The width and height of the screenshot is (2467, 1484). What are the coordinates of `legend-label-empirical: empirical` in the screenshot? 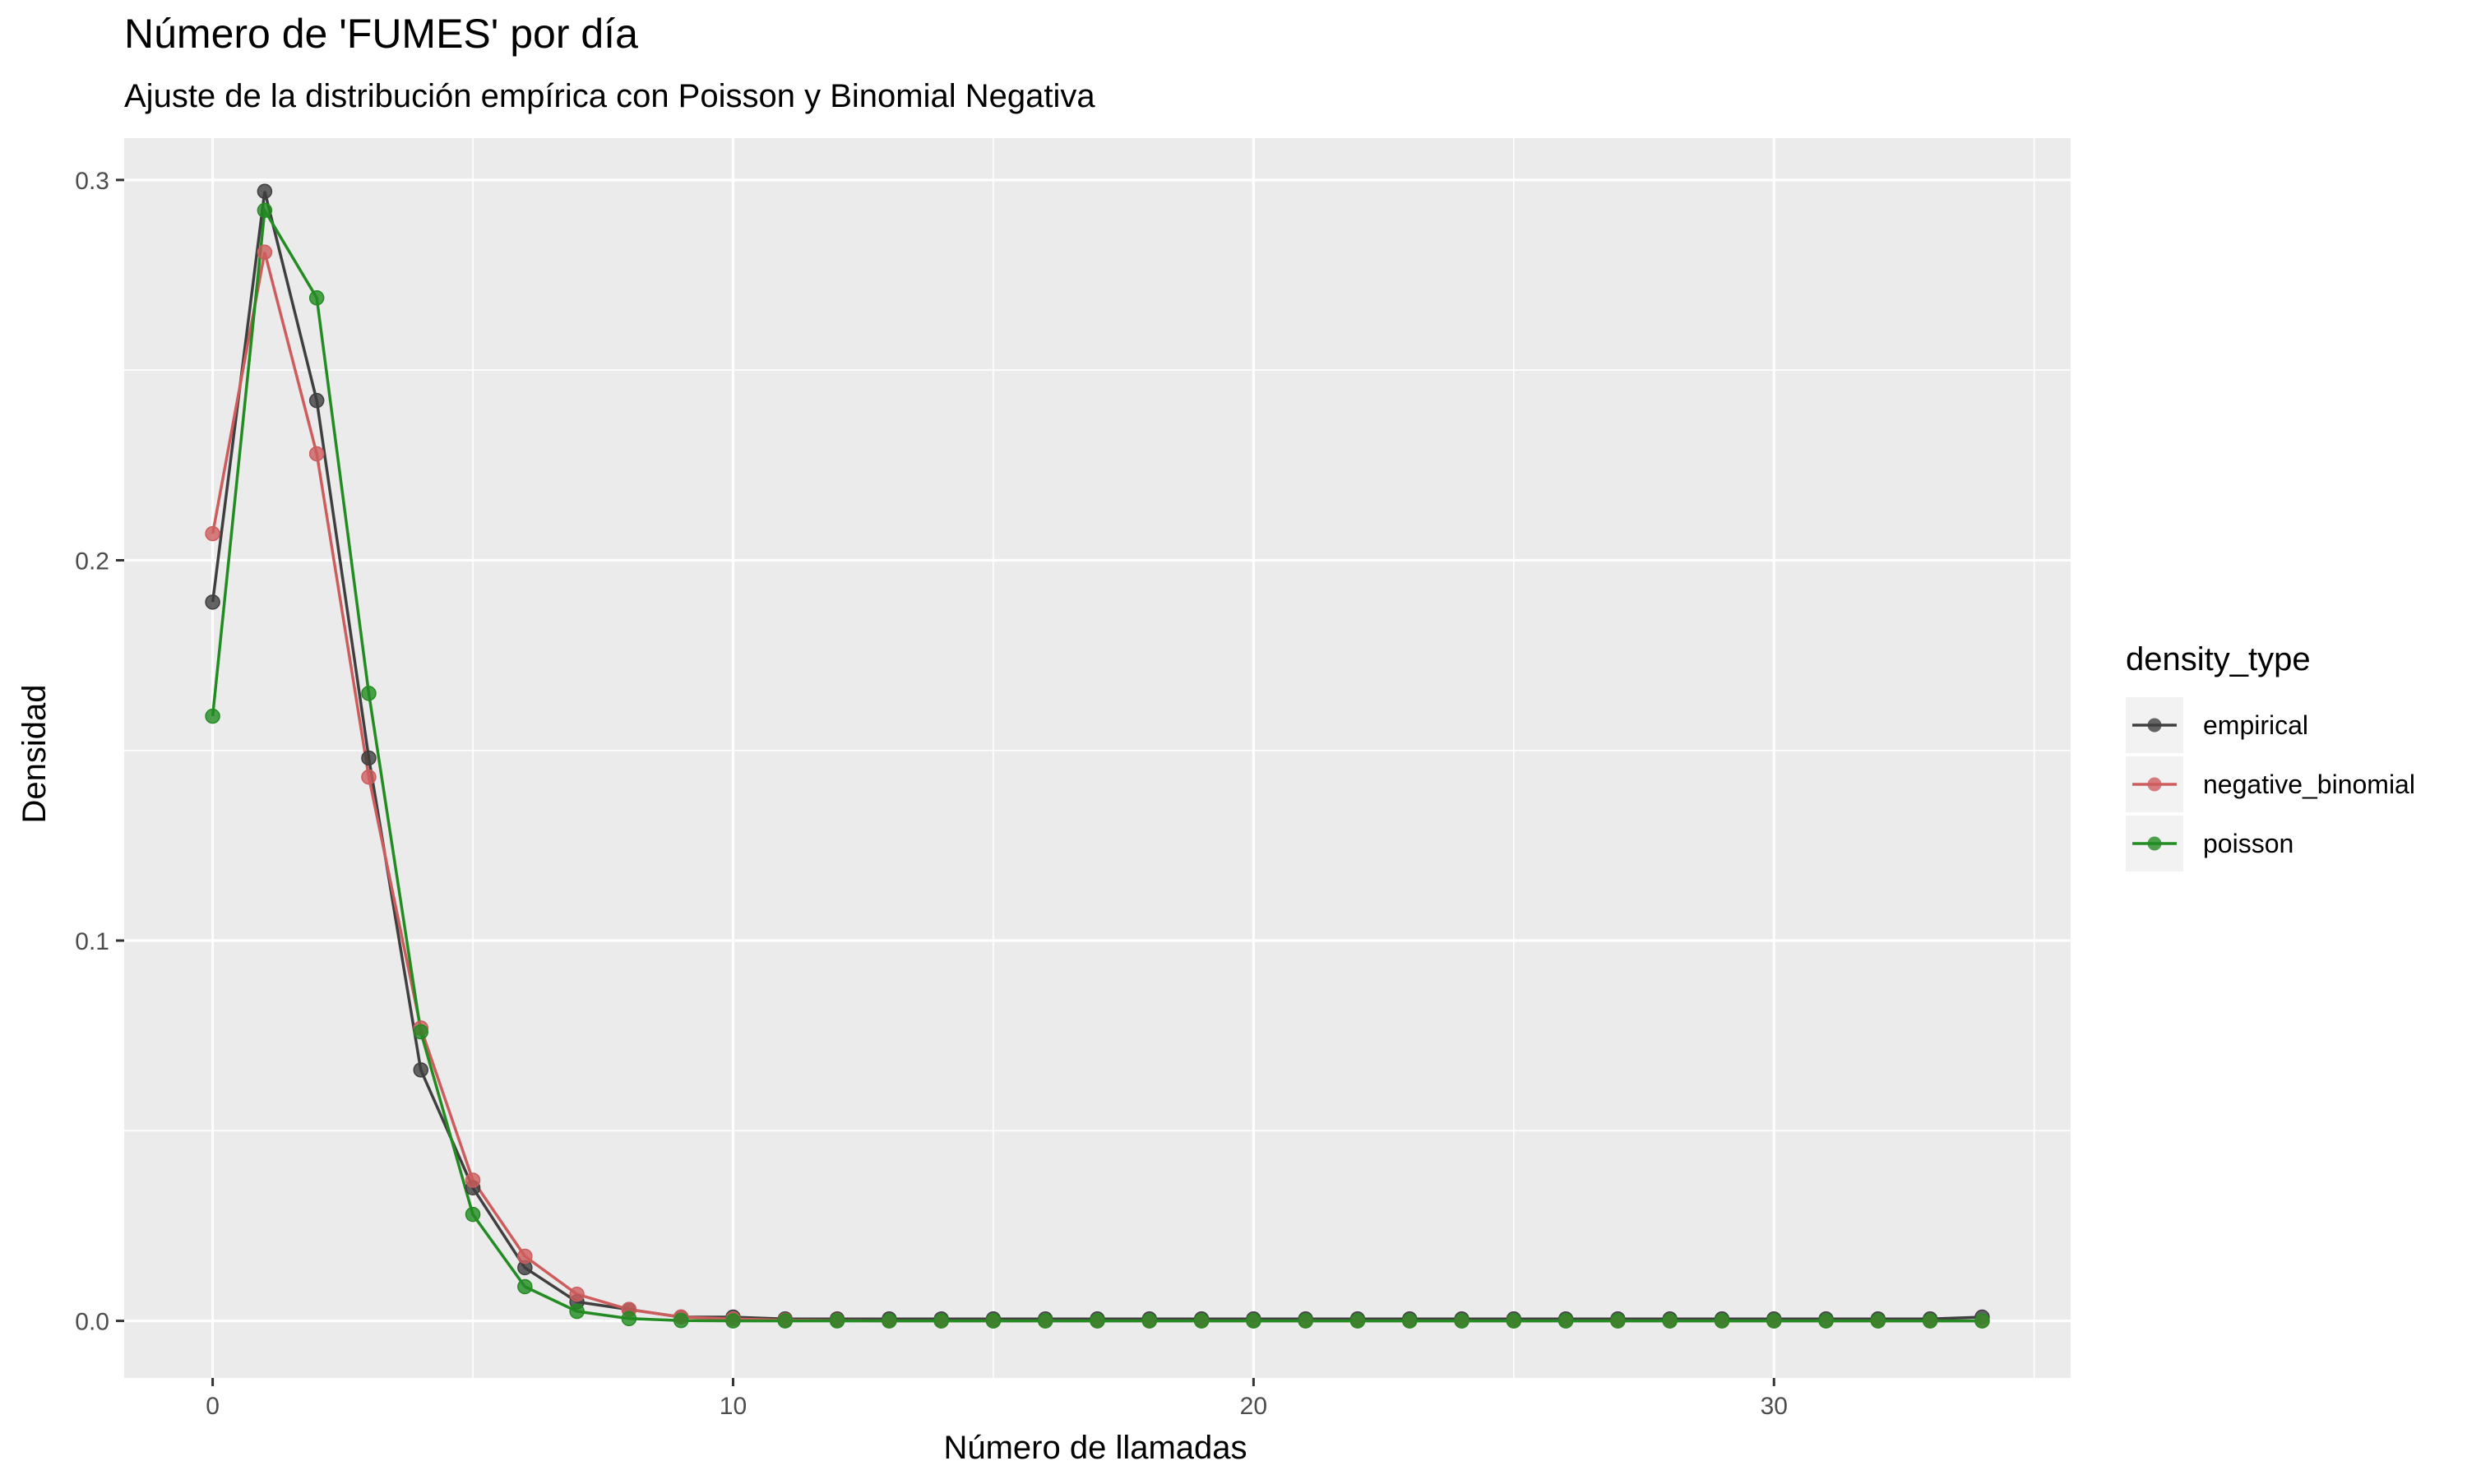 It's located at (2255, 725).